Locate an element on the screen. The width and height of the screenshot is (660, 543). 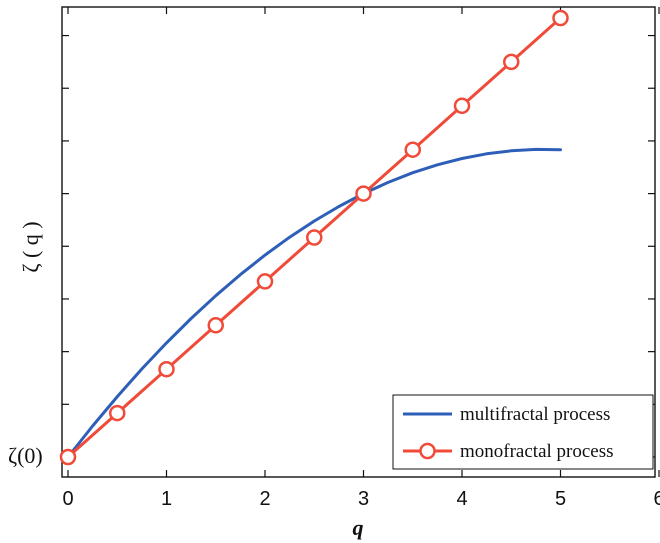
legend: multifractal process monofractal process is located at coordinates (523, 432).